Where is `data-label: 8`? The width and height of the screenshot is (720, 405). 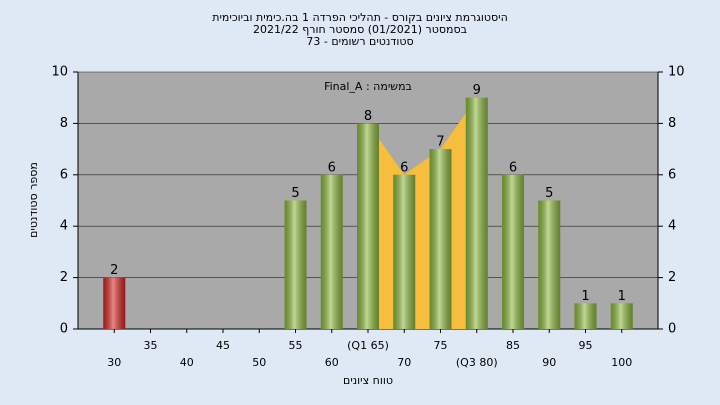
data-label: 8 is located at coordinates (368, 116).